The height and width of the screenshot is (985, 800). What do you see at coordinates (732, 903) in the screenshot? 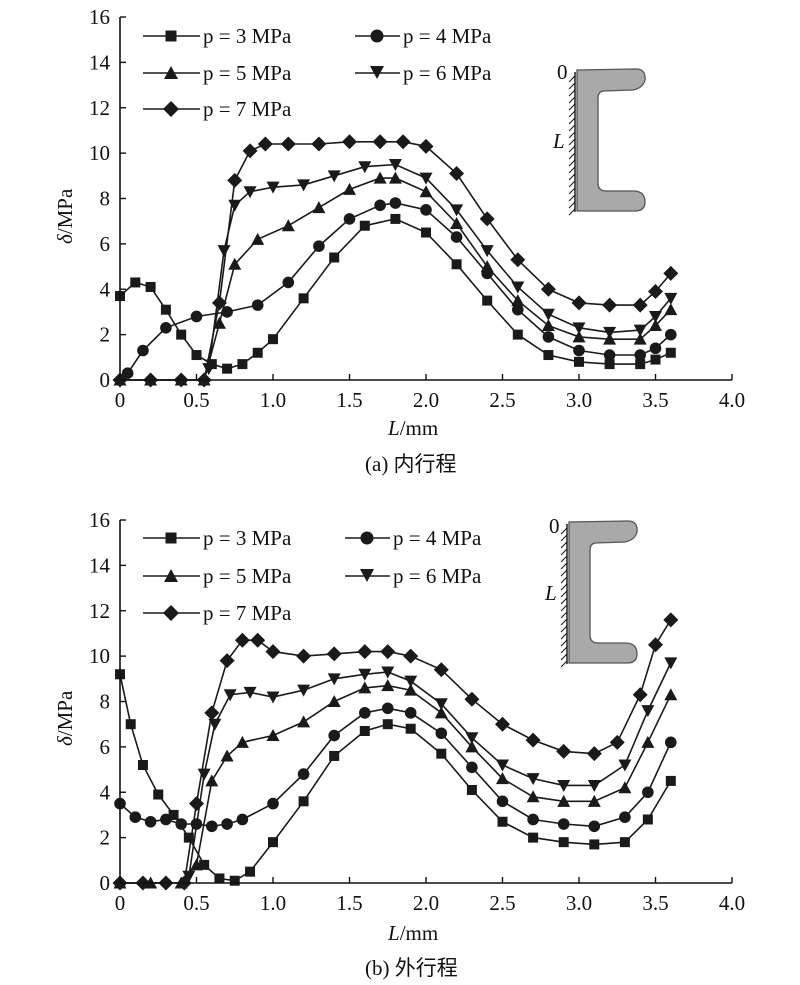
I see `x-tick-label: 4.0` at bounding box center [732, 903].